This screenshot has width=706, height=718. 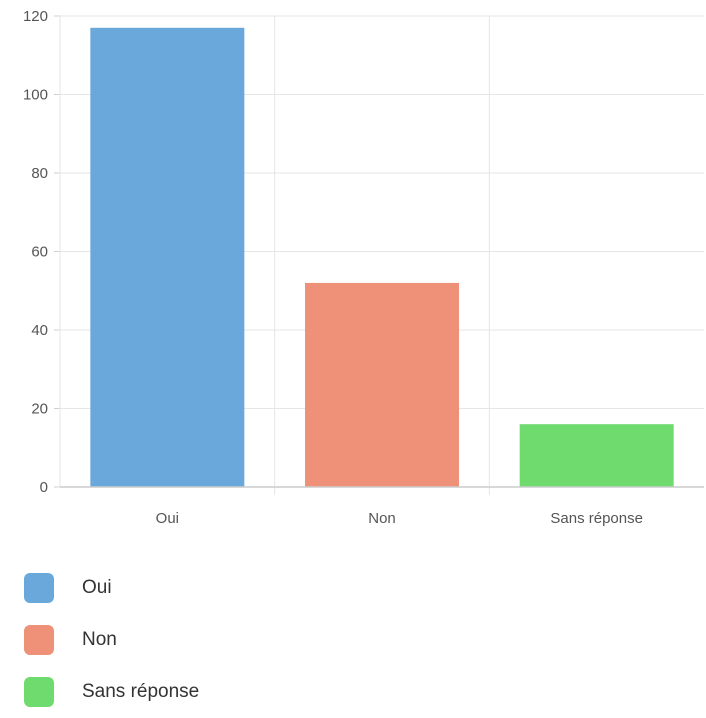 I want to click on bar-oui, so click(x=167, y=257).